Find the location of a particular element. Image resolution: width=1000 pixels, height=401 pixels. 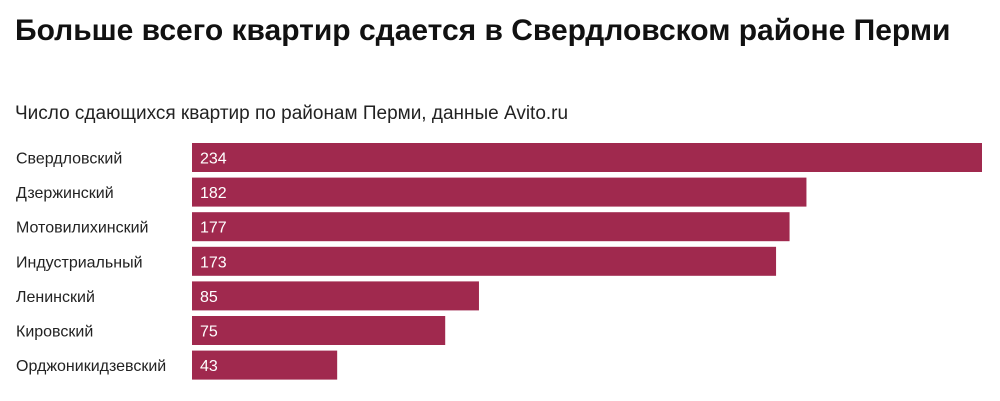

category-label: Ленинский is located at coordinates (55, 297).